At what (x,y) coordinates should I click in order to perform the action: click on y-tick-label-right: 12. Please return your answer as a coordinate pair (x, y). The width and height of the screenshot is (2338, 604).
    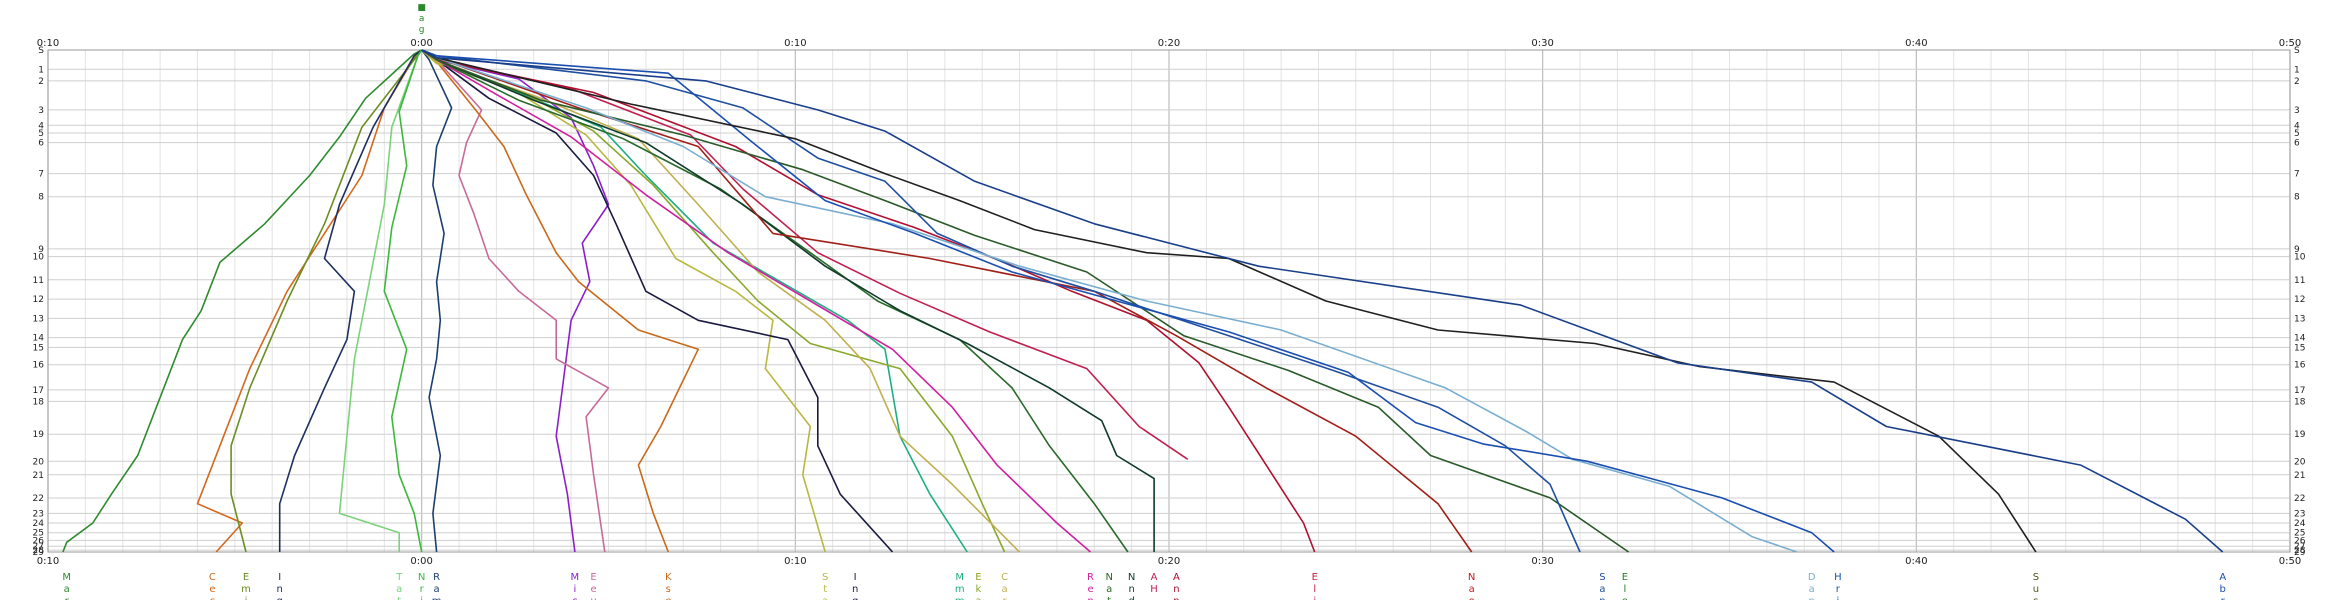
    Looking at the image, I should click on (2299, 300).